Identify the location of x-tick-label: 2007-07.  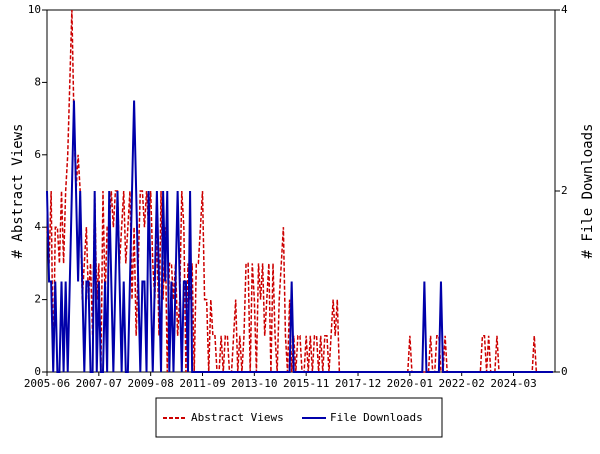
(99, 383).